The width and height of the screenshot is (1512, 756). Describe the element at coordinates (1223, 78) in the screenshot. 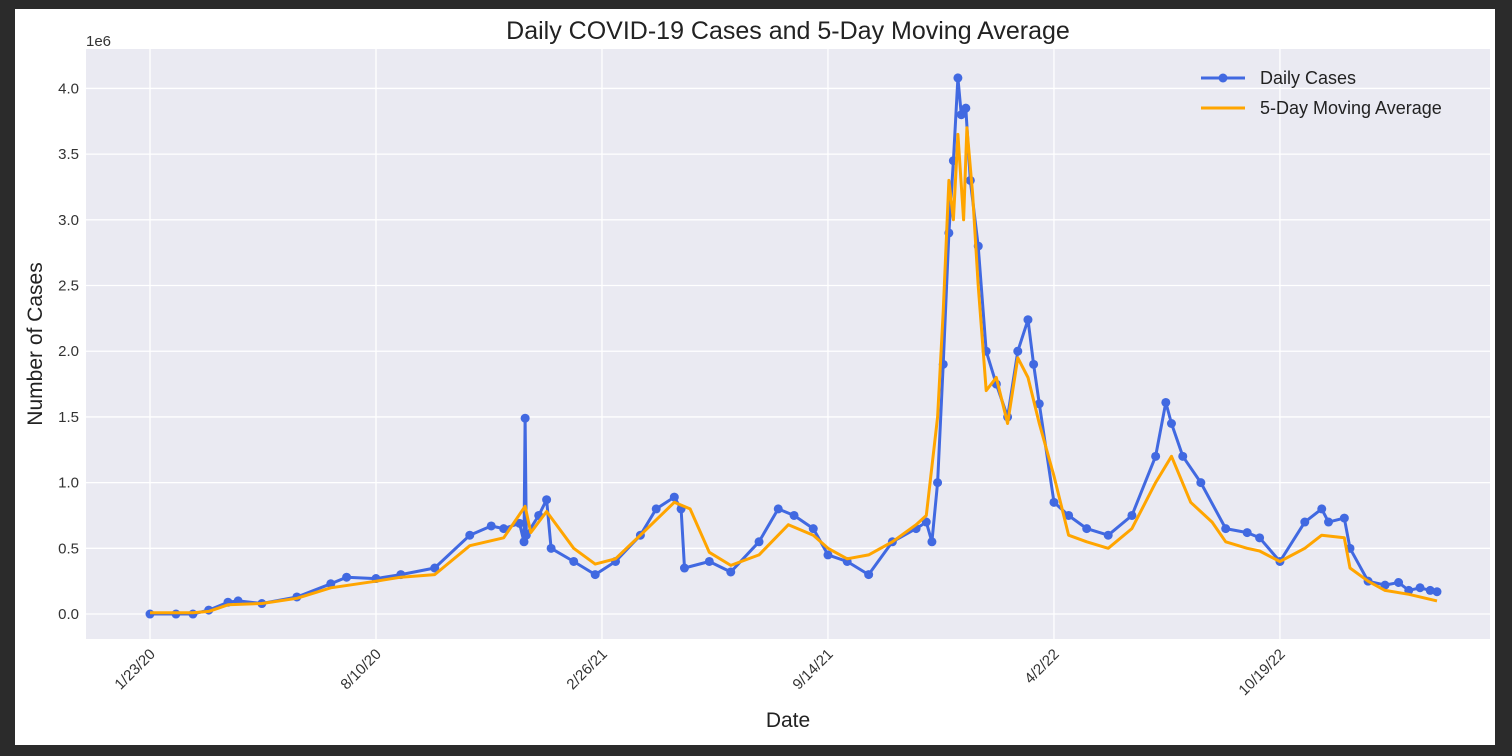

I see `legend-marker-daily` at that location.